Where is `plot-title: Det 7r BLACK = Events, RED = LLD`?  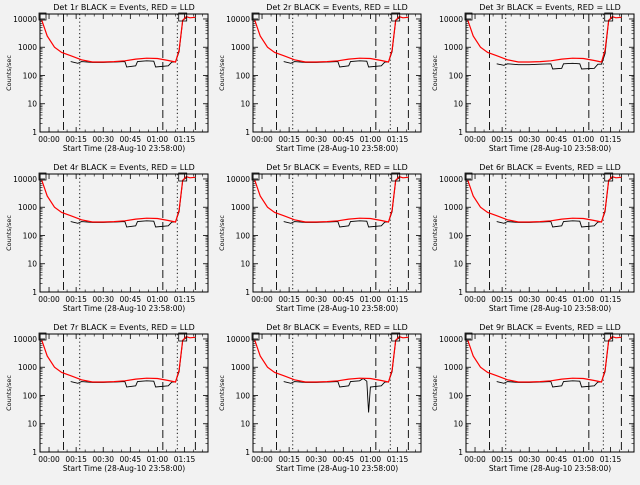
plot-title: Det 7r BLACK = Events, RED = LLD is located at coordinates (124, 327).